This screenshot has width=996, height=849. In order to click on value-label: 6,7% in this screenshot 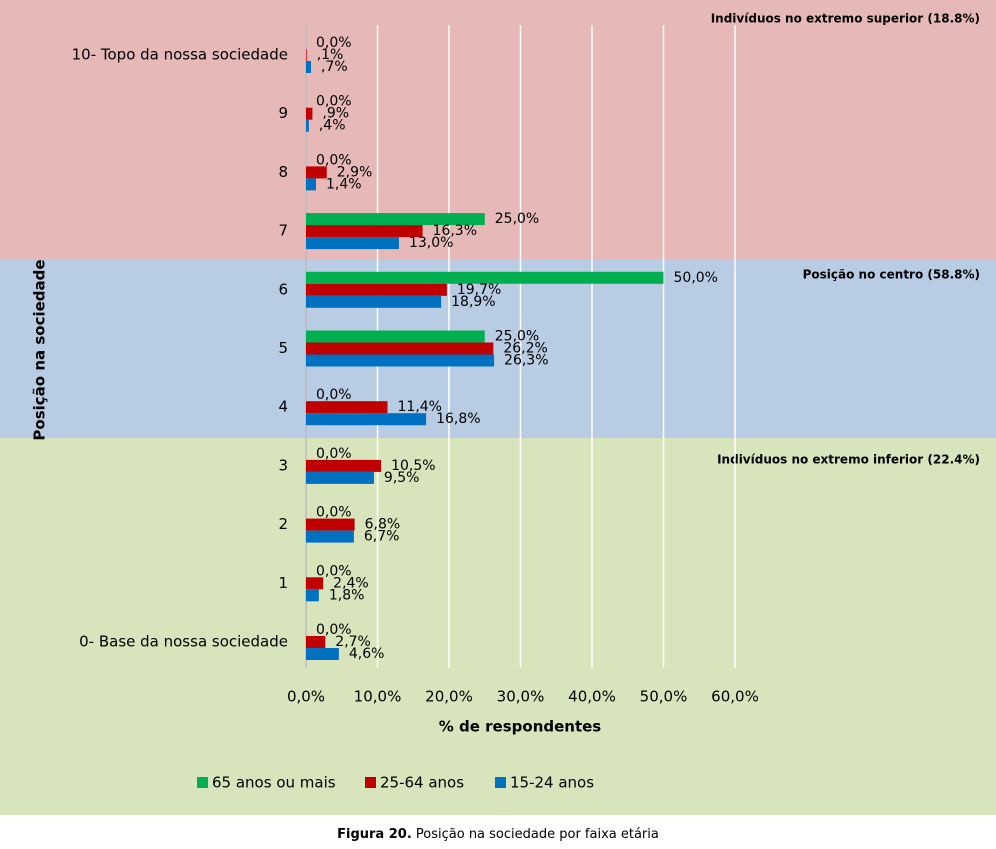, I will do `click(382, 537)`.